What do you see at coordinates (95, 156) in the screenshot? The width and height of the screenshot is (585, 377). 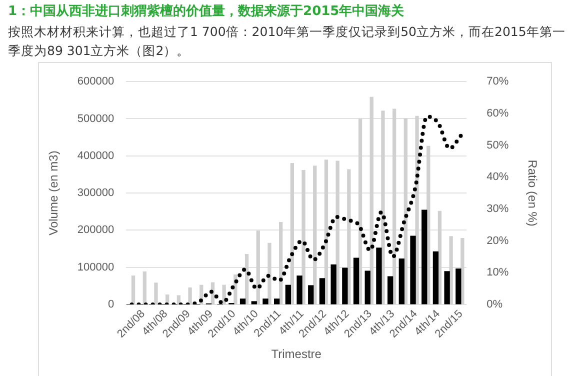 I see `y-tick-label: 400000` at bounding box center [95, 156].